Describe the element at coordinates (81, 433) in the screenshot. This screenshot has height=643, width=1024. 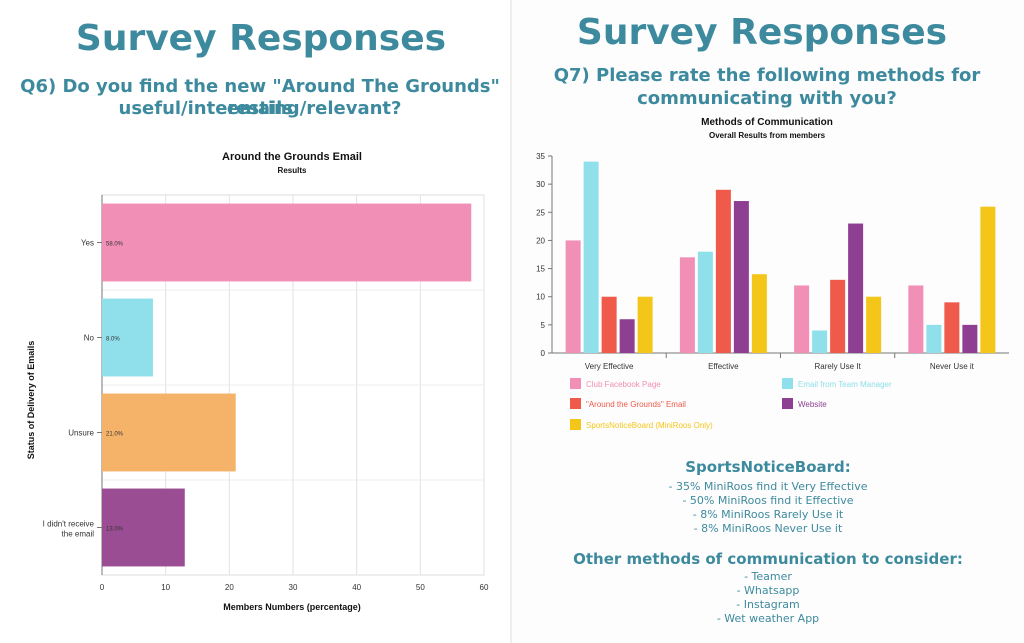
I see `chart1-y-tick-label: Unsure` at that location.